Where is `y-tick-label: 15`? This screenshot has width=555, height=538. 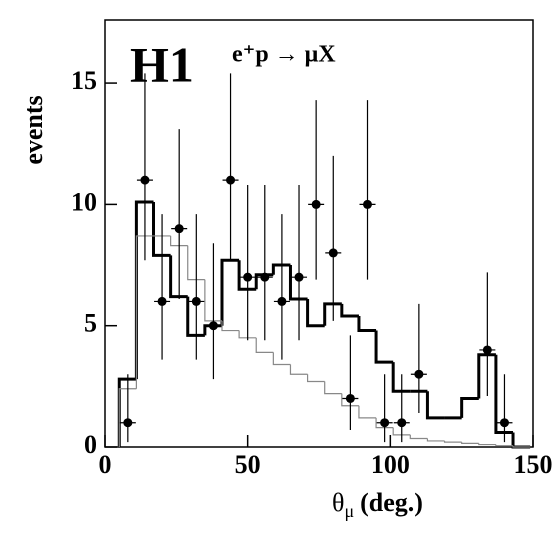
y-tick-label: 15 is located at coordinates (84, 80).